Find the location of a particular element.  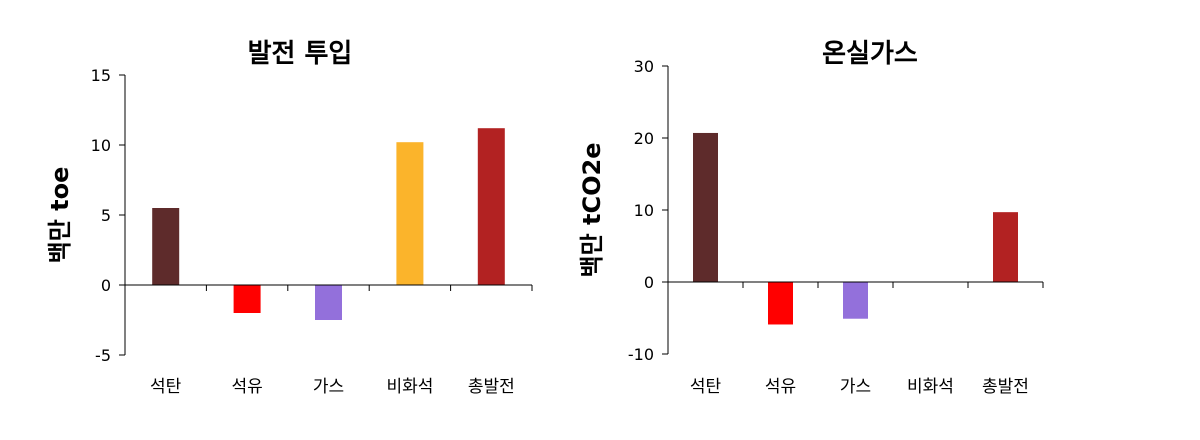

y-axis-ticks: -5 0 5 10 15 is located at coordinates (108, 215).